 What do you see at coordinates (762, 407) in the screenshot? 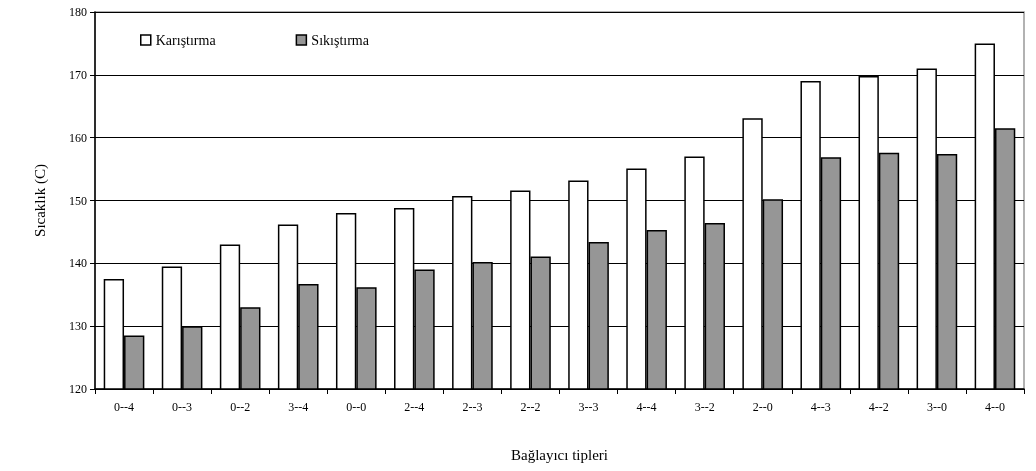
I see `x-tick-label: 2--0` at bounding box center [762, 407].